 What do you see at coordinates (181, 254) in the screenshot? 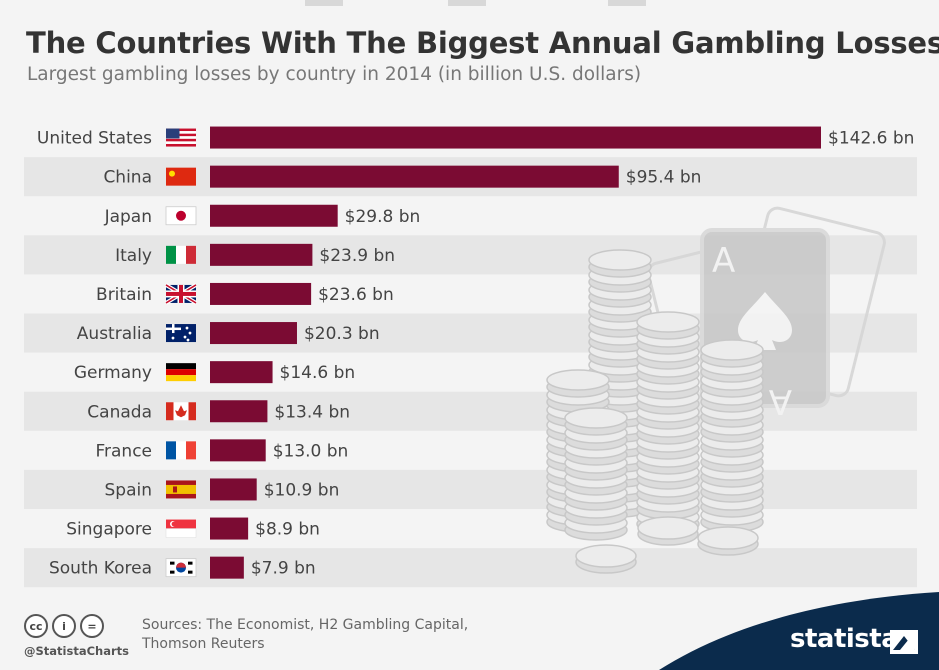
I see `flag-italy-icon` at bounding box center [181, 254].